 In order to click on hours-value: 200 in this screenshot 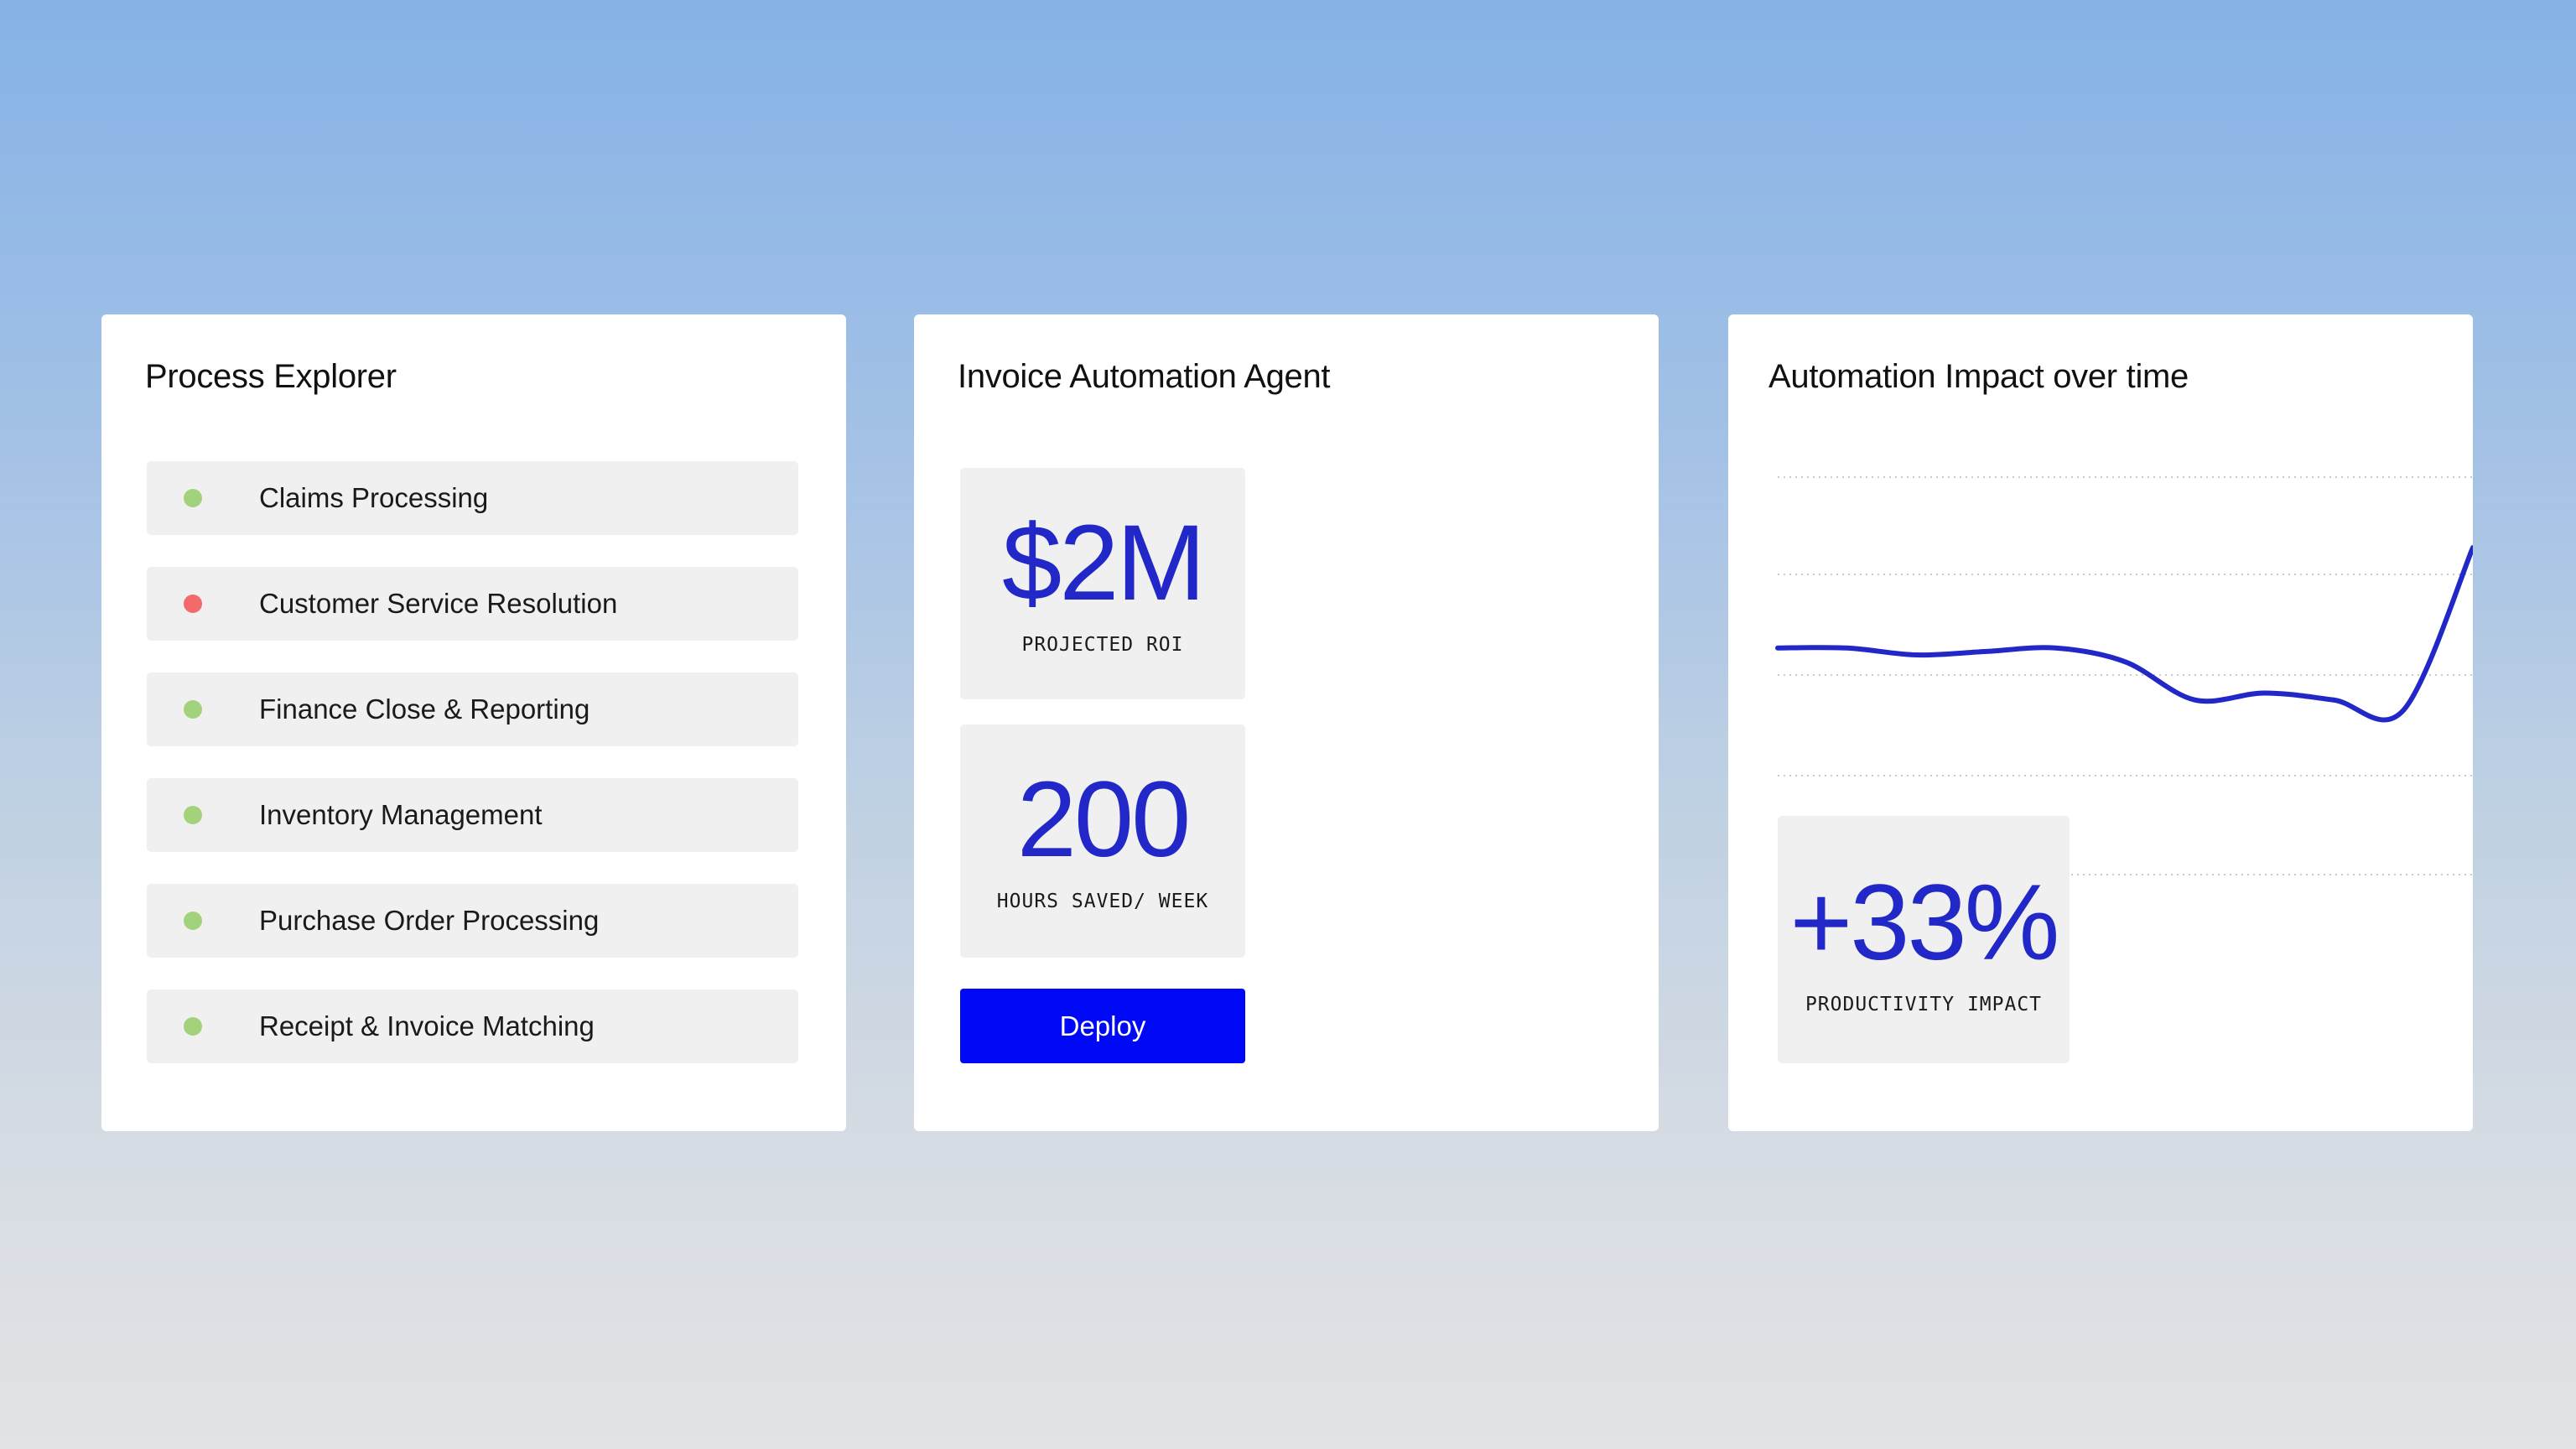, I will do `click(1104, 820)`.